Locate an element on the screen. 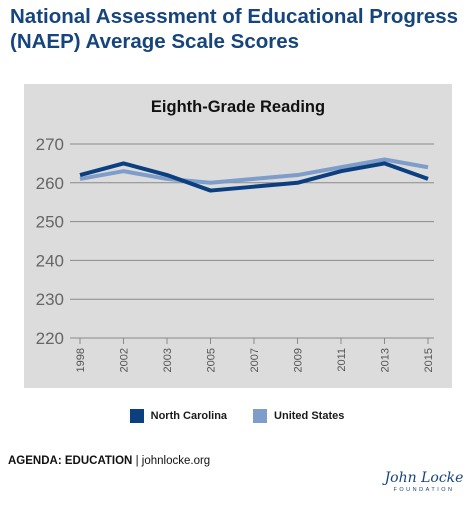 Image resolution: width=474 pixels, height=514 pixels. legend-item-north-carolina: North Carolina is located at coordinates (178, 416).